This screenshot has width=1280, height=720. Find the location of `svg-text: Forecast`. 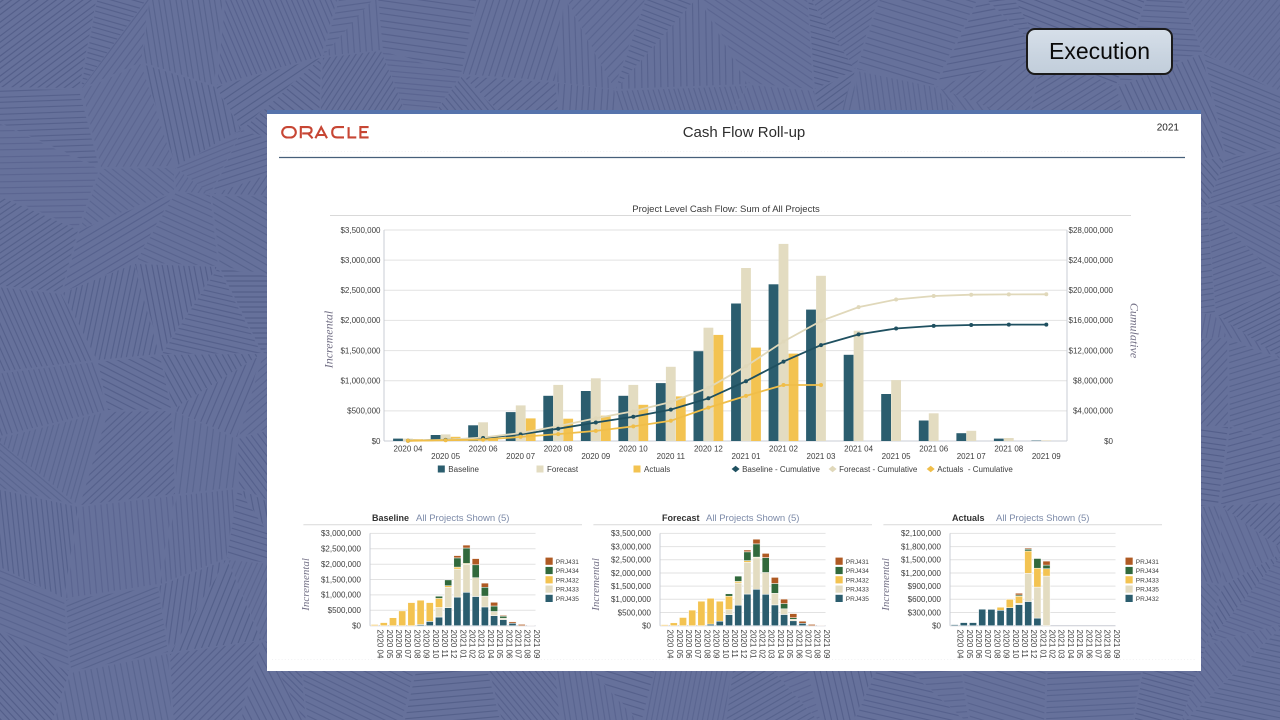

svg-text: Forecast is located at coordinates (563, 469).